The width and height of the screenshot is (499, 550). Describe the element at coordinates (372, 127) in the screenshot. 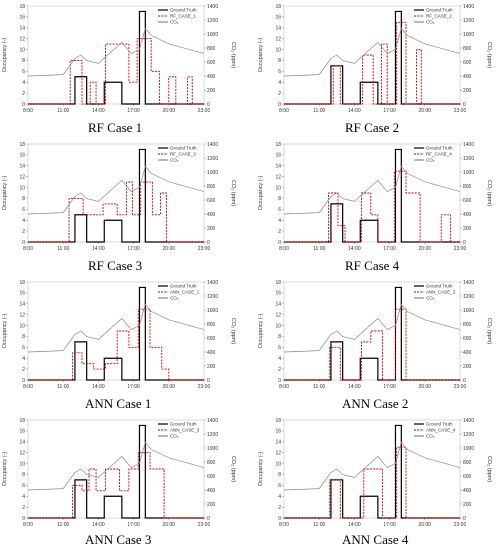

I see `caption-rf-case-2: RF Case 2` at that location.